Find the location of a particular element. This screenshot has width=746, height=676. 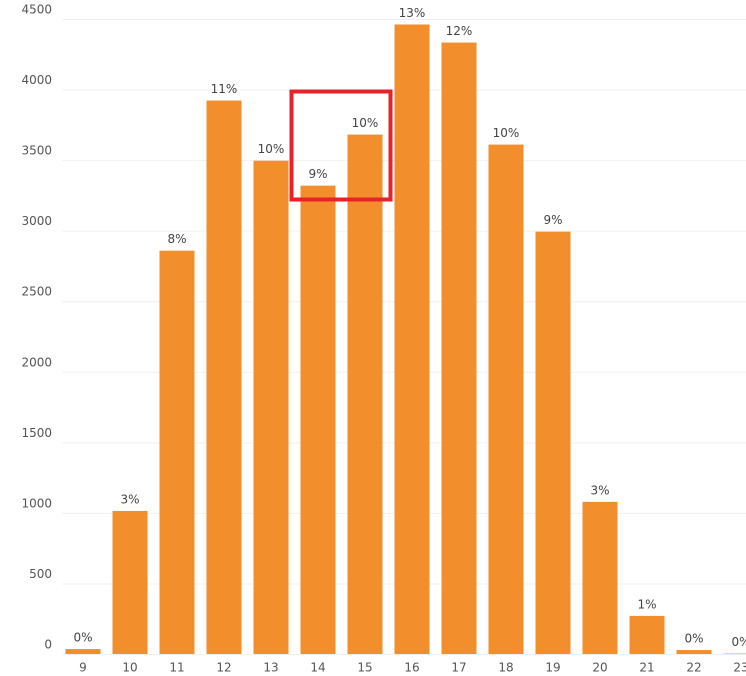

x-tick-label: 18 is located at coordinates (505, 668).